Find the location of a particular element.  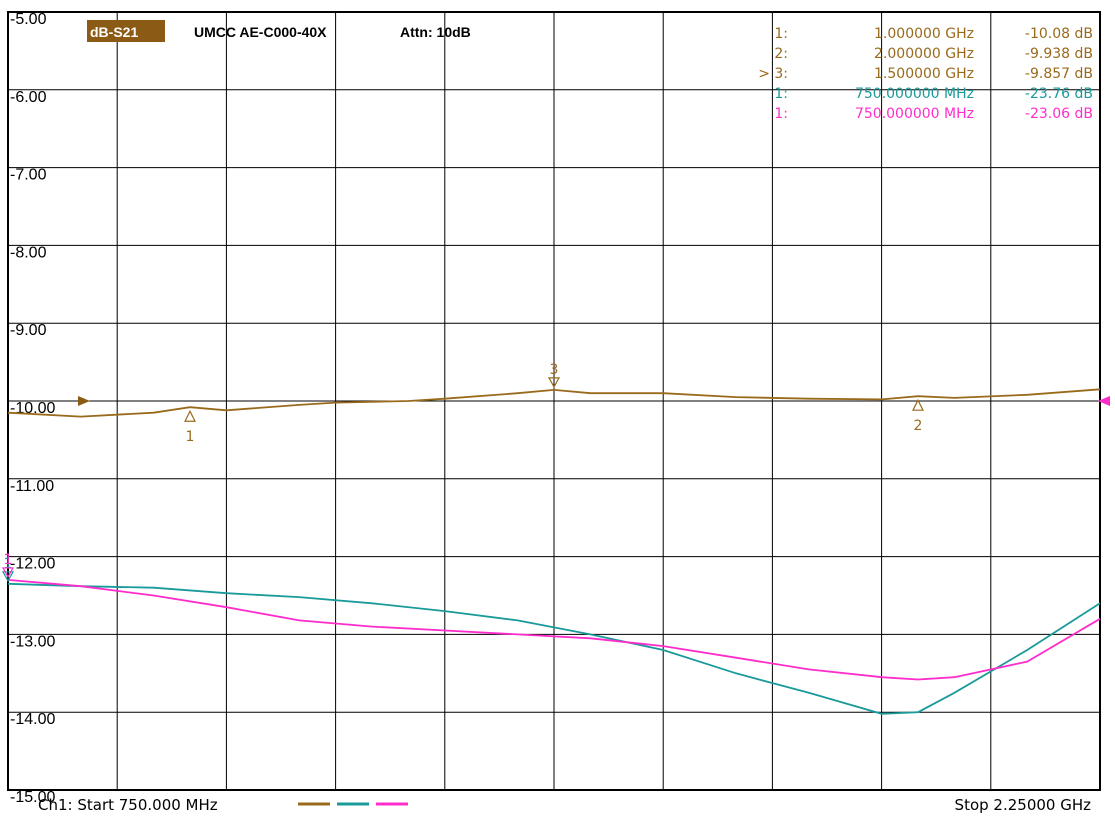

y-tick-label: -13.00 is located at coordinates (32, 641).